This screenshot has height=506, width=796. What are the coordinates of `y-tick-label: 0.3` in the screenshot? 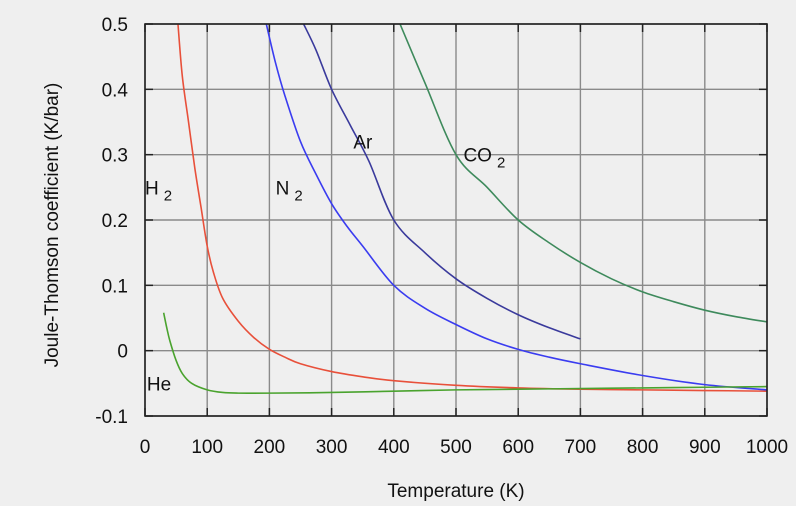 It's located at (115, 156).